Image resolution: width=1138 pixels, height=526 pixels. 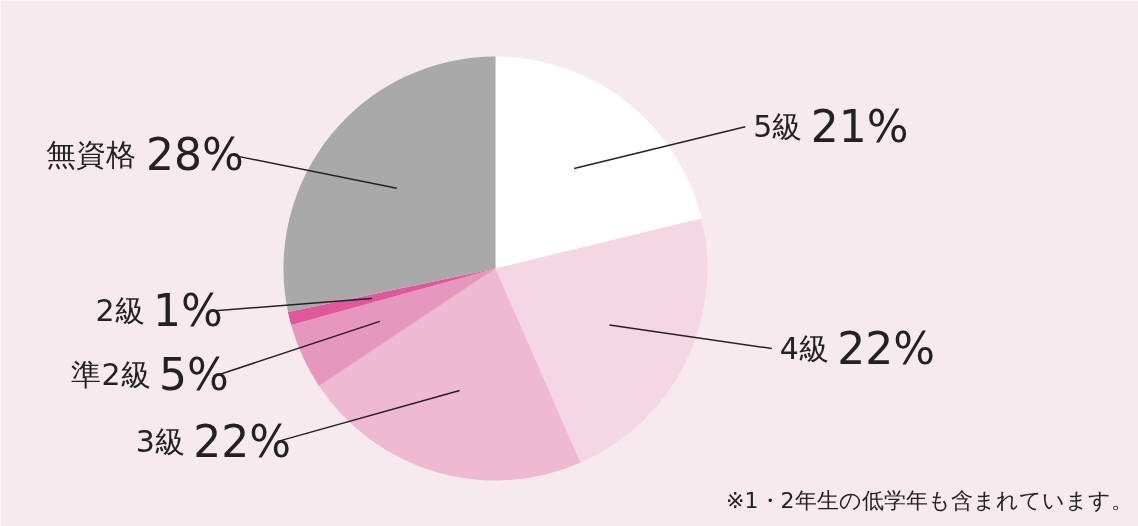 What do you see at coordinates (111, 375) in the screenshot?
I see `slice-label: 準2級` at bounding box center [111, 375].